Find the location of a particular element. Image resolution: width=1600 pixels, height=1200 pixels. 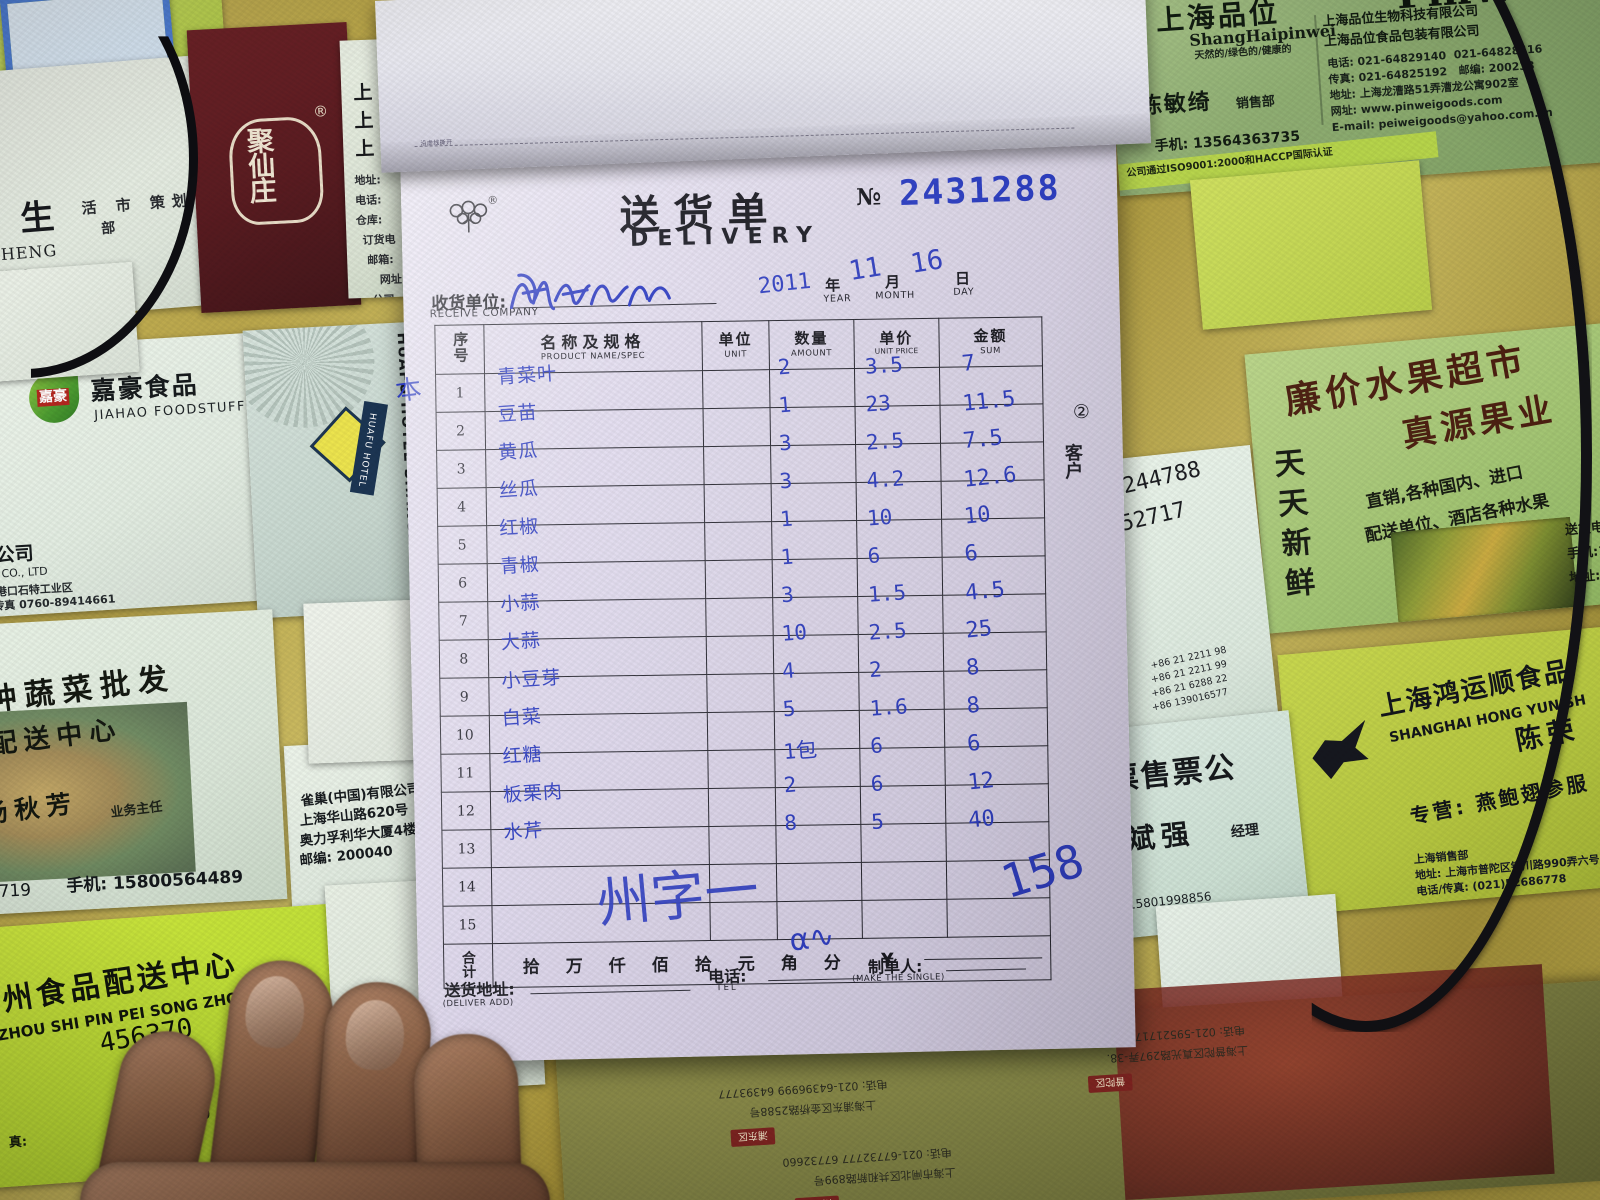

receive-company-signature is located at coordinates (590, 292).